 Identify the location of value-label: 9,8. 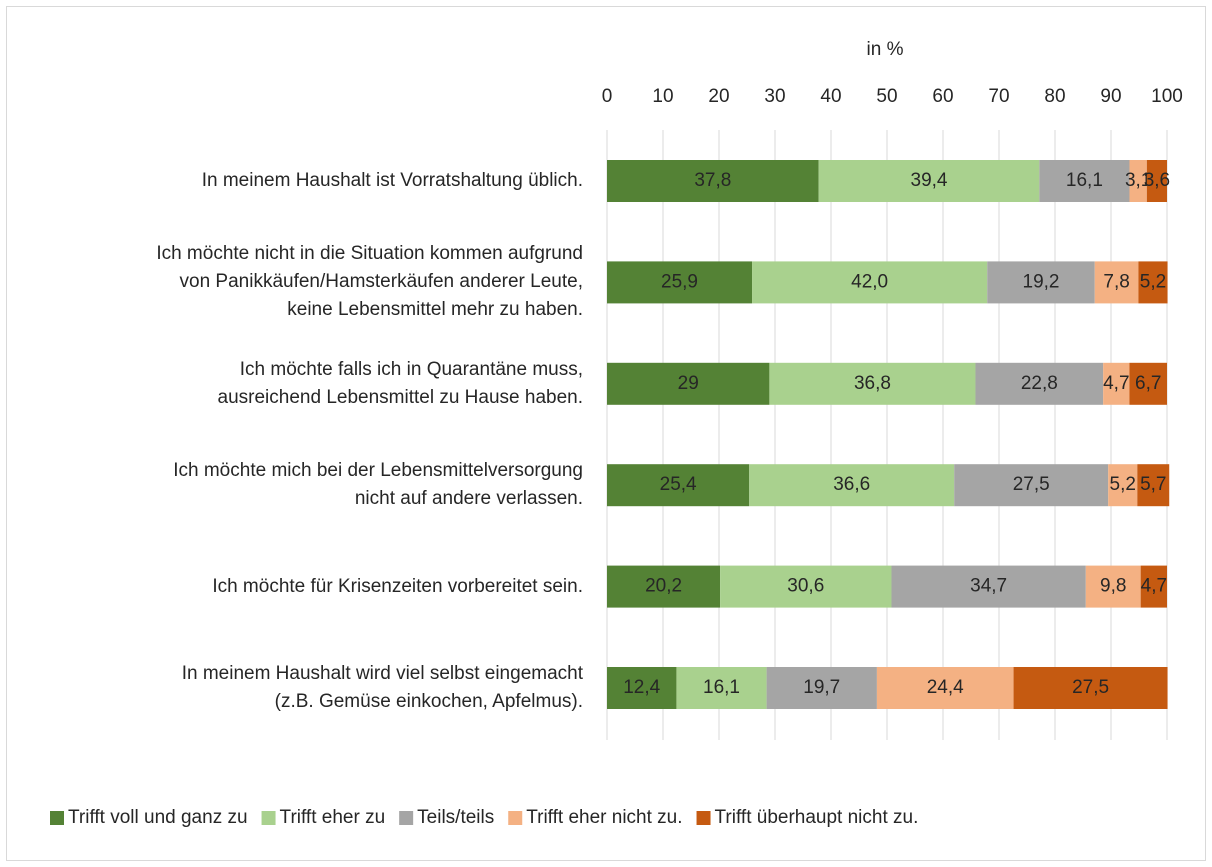
(1113, 586).